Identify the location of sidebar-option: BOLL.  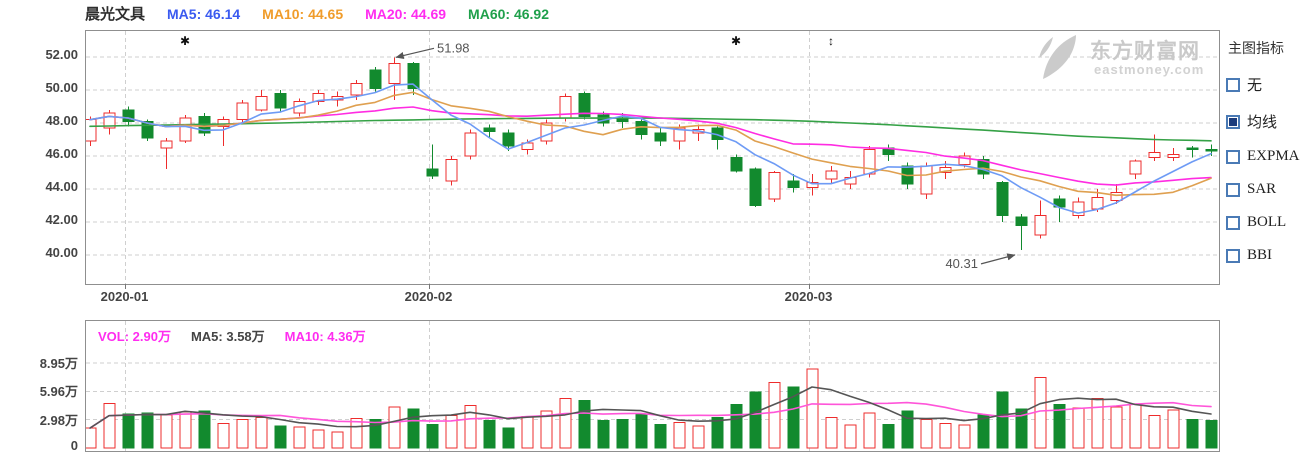
(1268, 222).